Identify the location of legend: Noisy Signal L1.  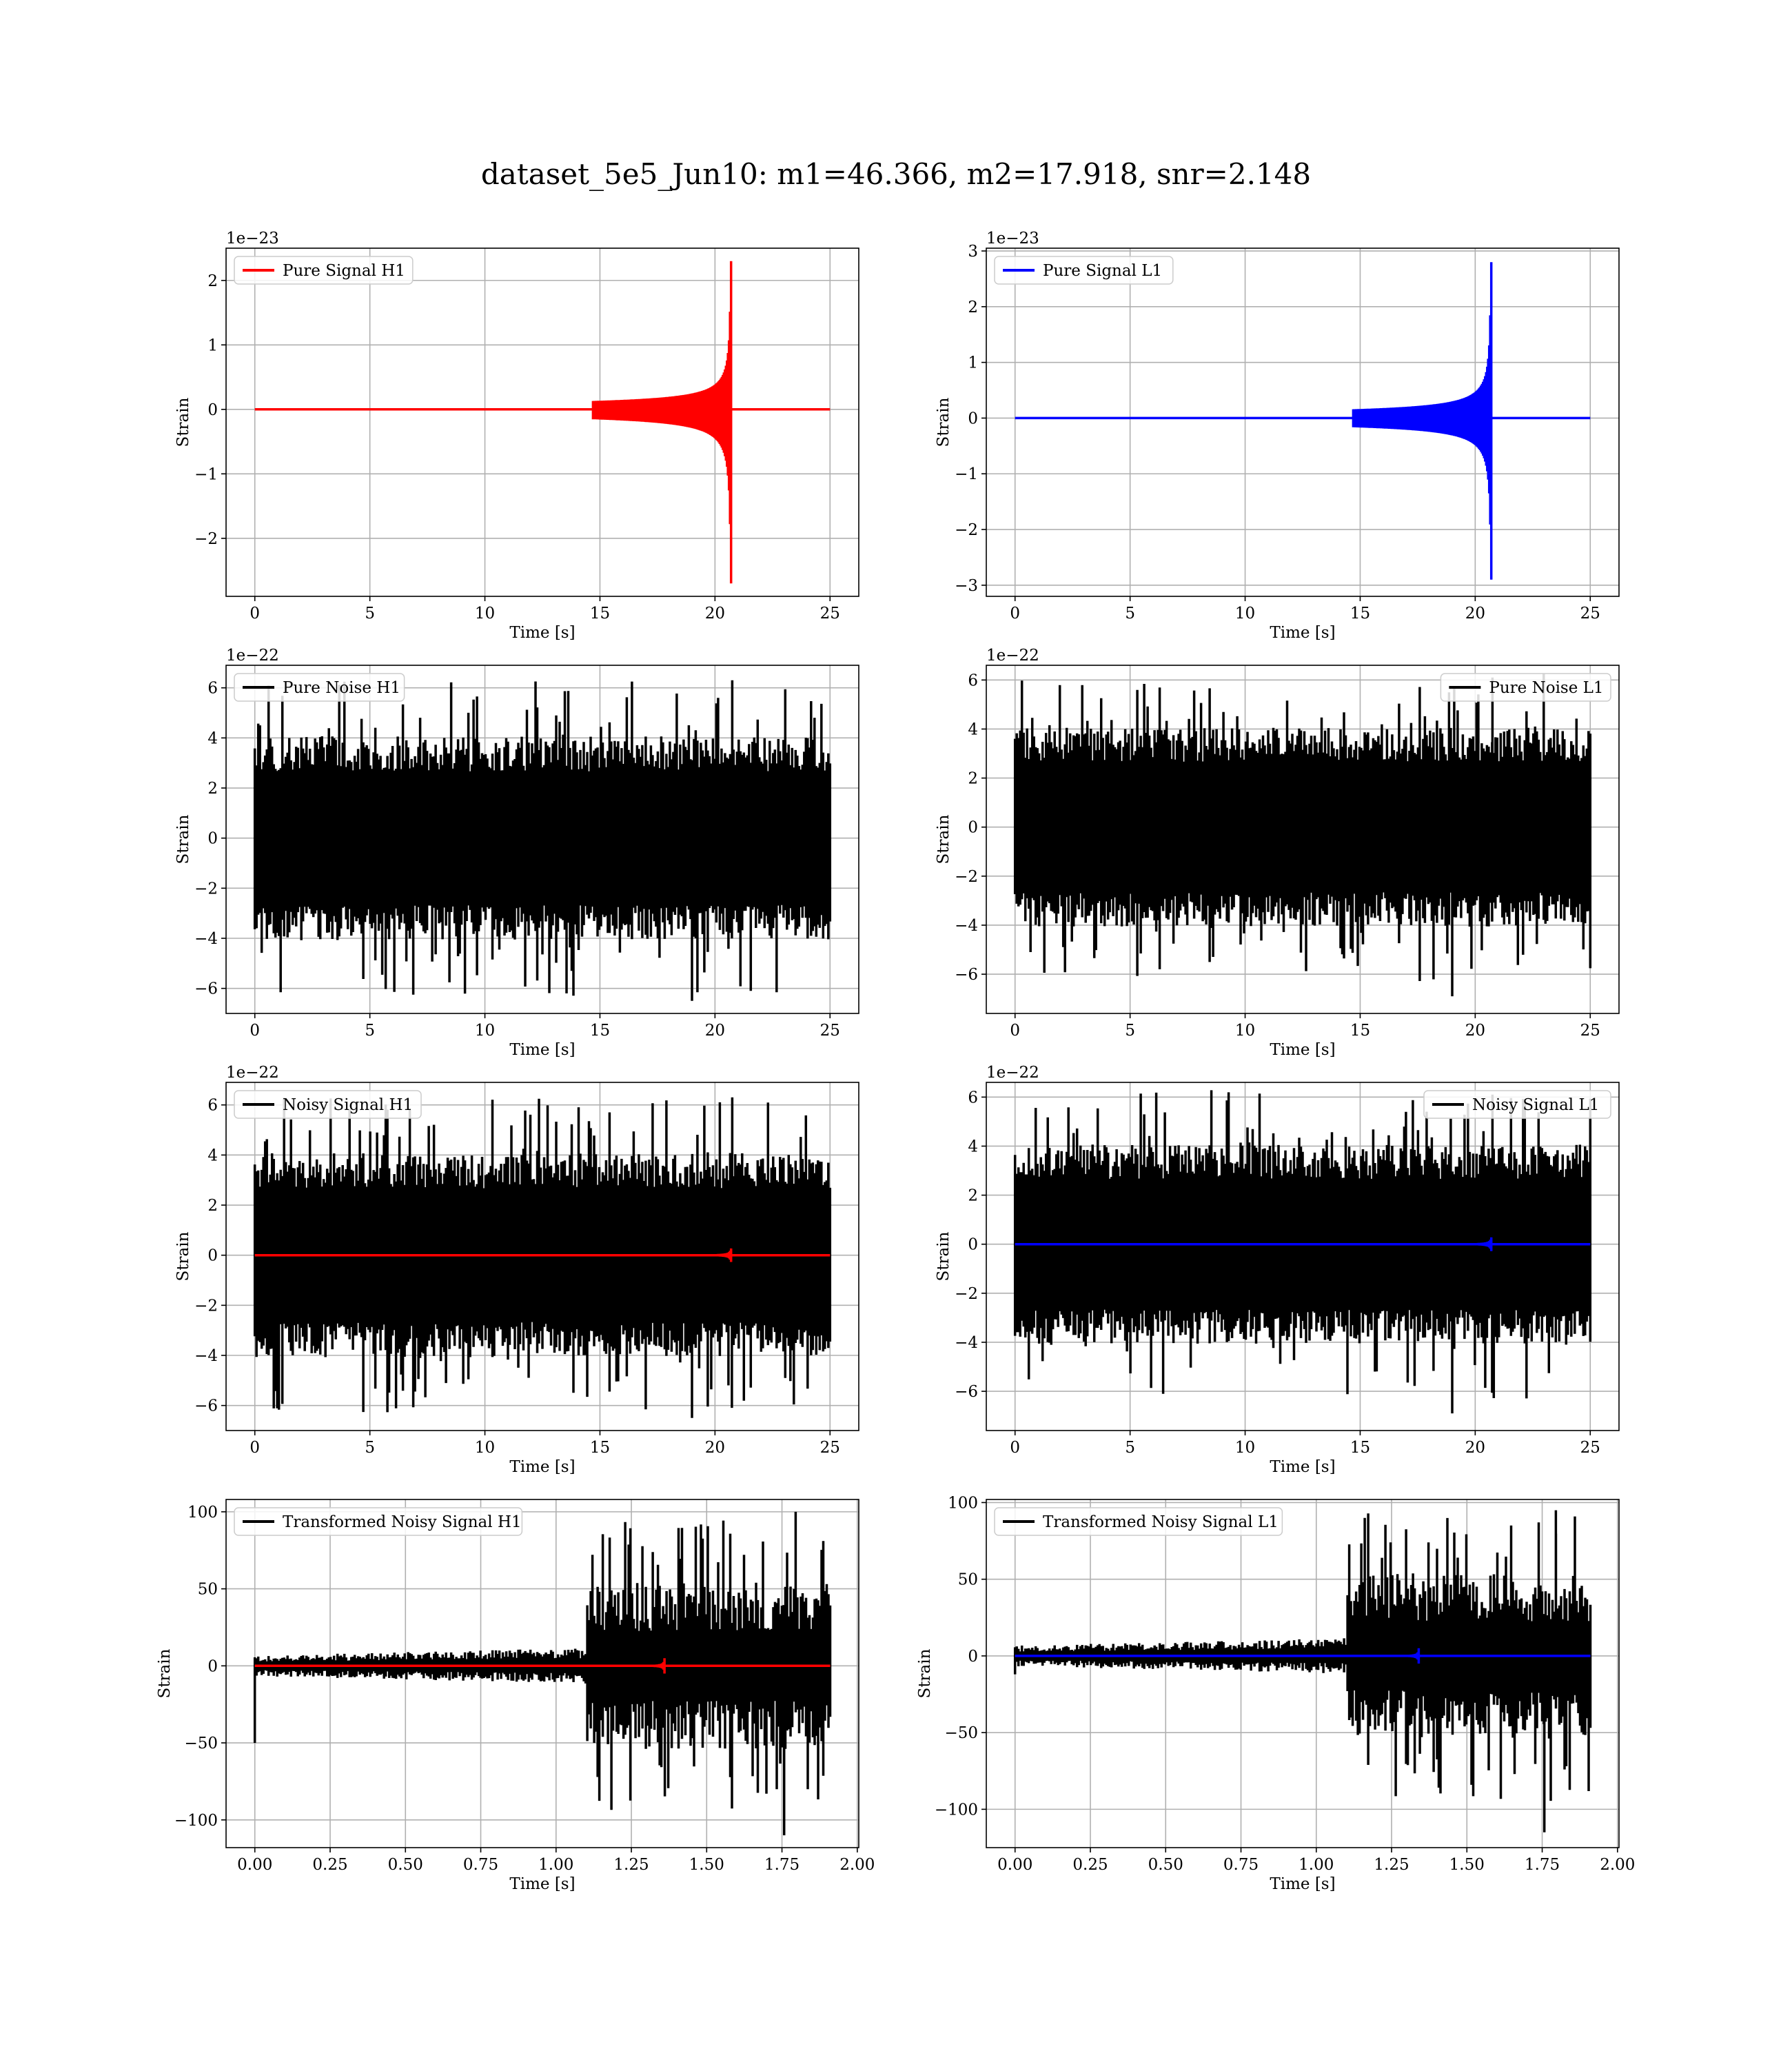
(1517, 1104).